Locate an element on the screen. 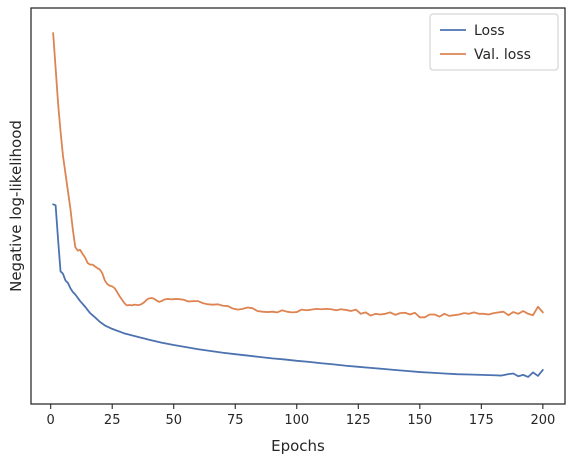 Image resolution: width=573 pixels, height=464 pixels. legend: Loss Val. loss is located at coordinates (494, 42).